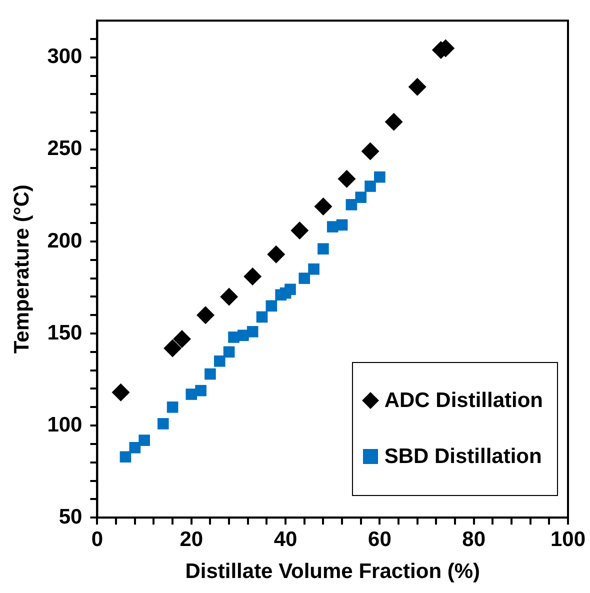 Image resolution: width=590 pixels, height=593 pixels. I want to click on legend-label: SBD Distillation, so click(463, 456).